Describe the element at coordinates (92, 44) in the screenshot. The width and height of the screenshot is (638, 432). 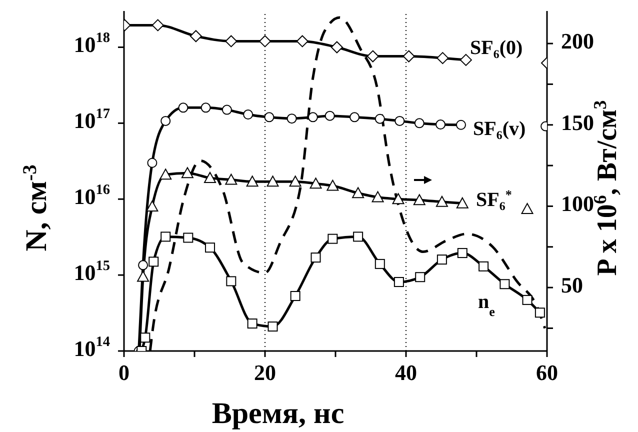
I see `y-tick-label: 10$^{18}$` at that location.